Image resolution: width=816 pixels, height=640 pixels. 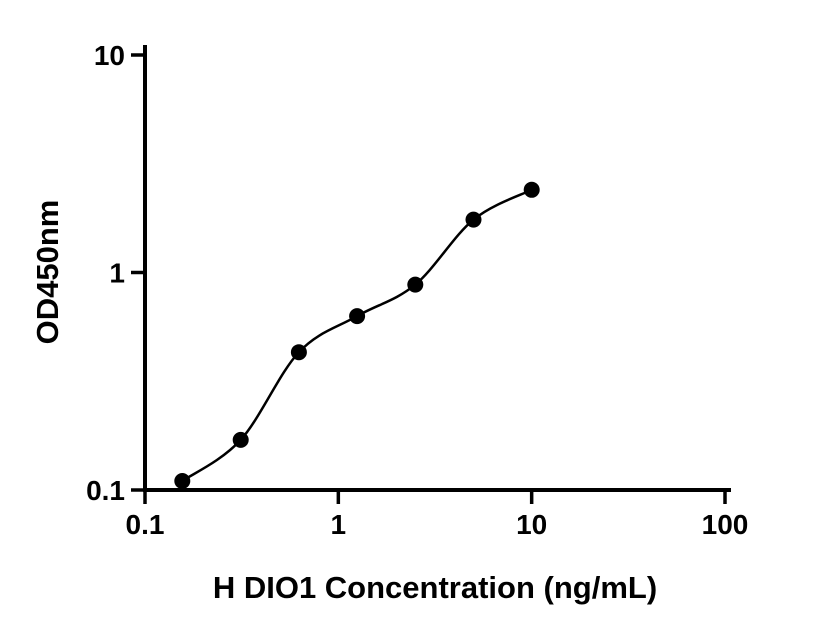 I want to click on x-tick-label: 1, so click(x=339, y=524).